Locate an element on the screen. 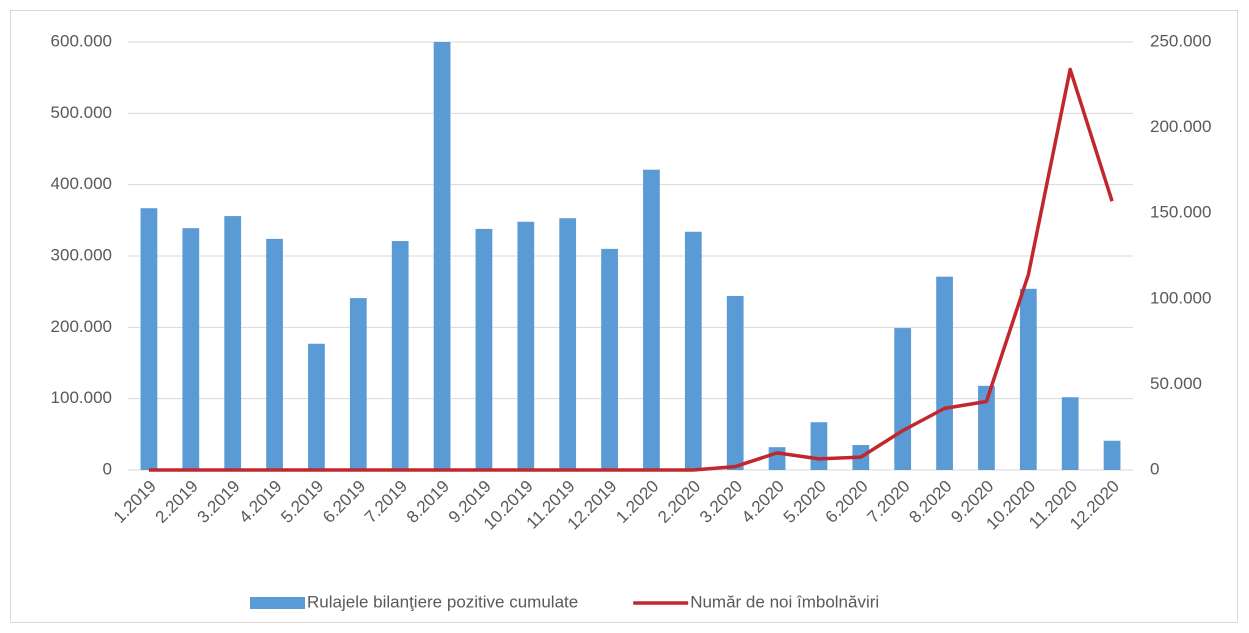 This screenshot has width=1249, height=633. y2-tick-label: 250.000 is located at coordinates (1180, 40).